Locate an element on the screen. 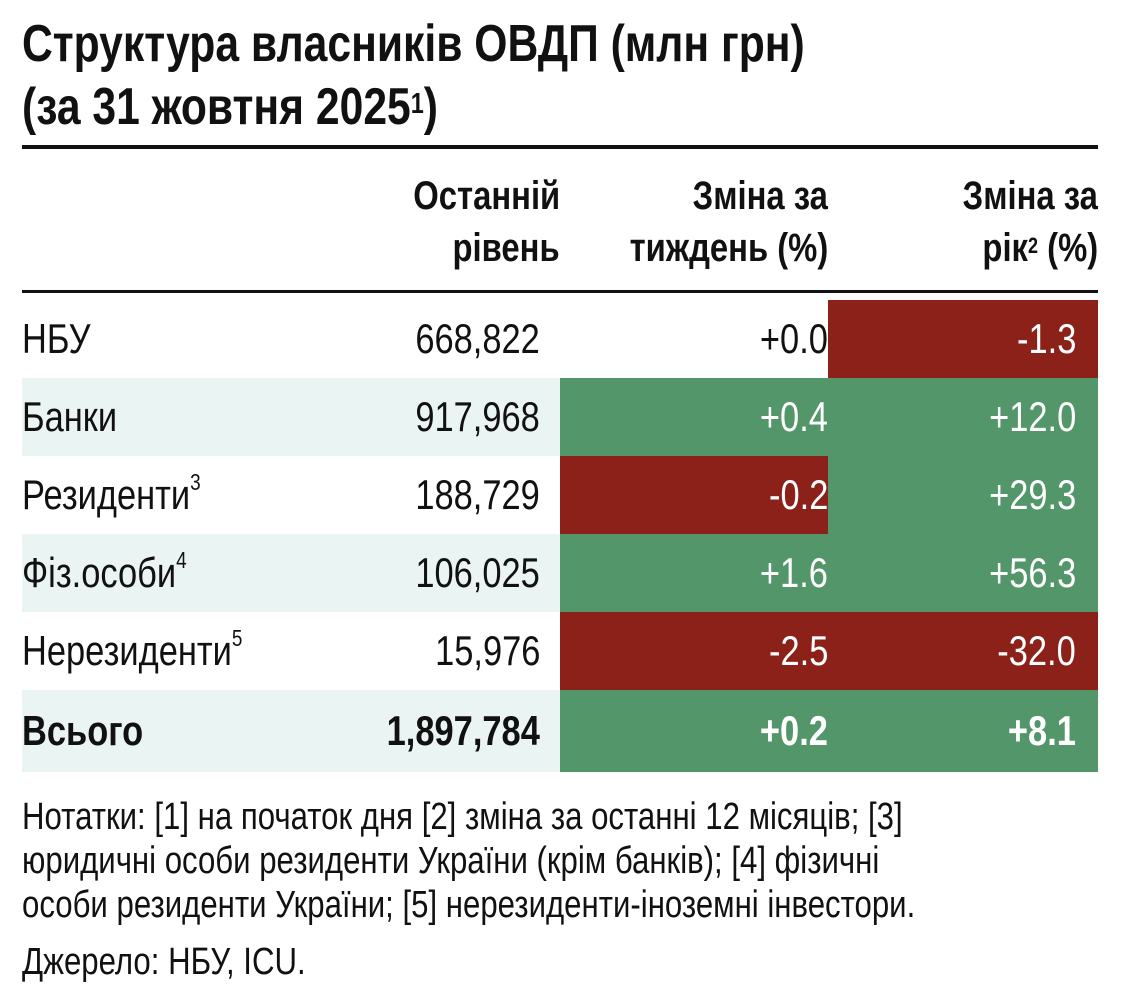  header-week-change: Зміна за тиждень (%) is located at coordinates (728, 222).